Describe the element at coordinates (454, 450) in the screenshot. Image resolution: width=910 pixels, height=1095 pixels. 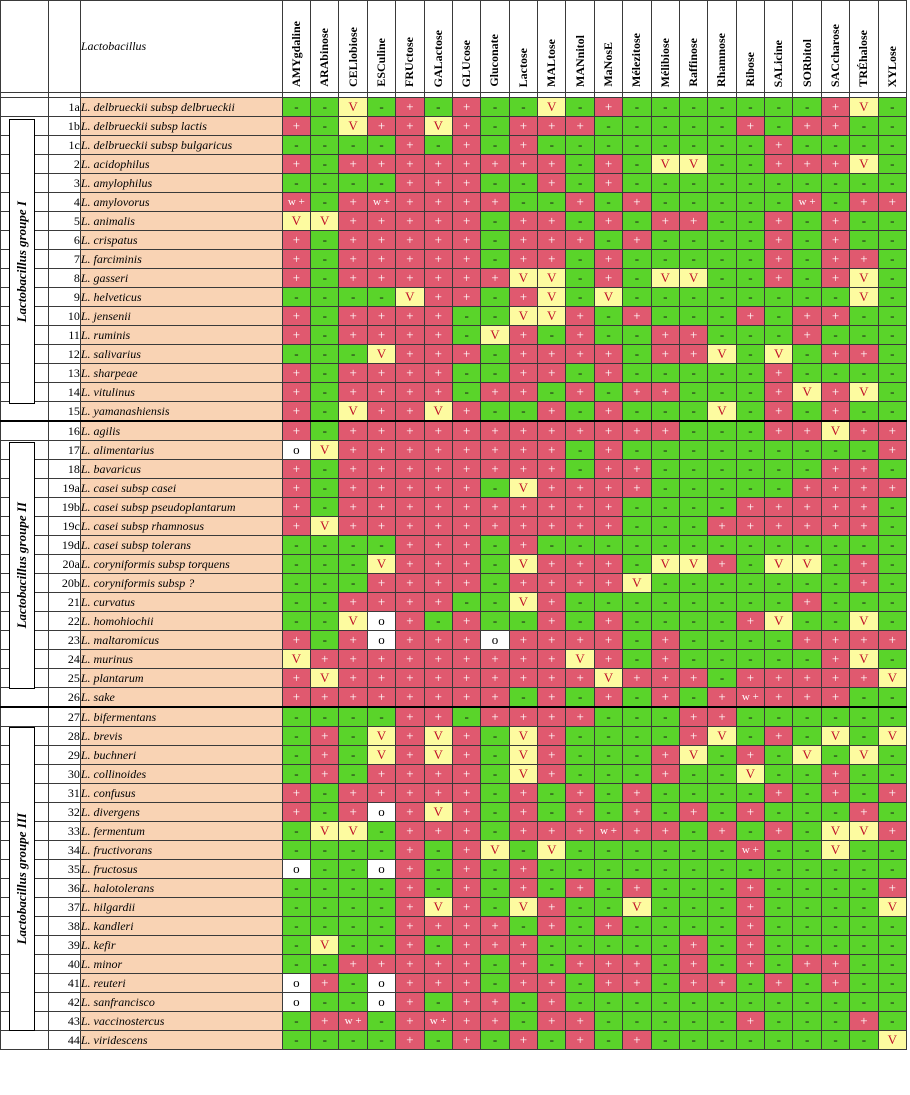
I see `table-row: 17 L. alimentarius o V + + + + + + + + - + - - - - - - - - - +` at that location.